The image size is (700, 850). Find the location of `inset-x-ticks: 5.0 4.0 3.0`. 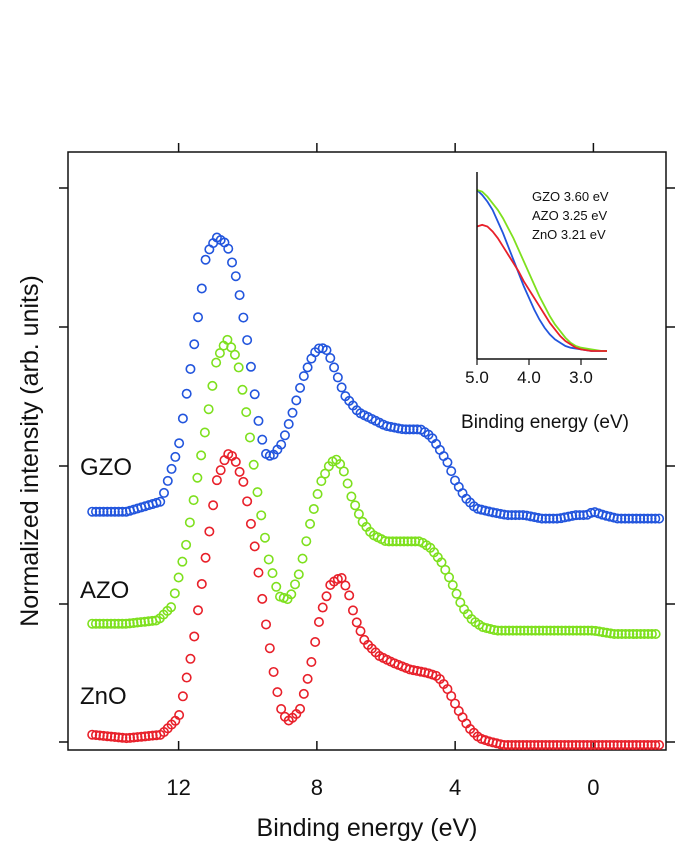

inset-x-ticks: 5.0 4.0 3.0 is located at coordinates (529, 373).